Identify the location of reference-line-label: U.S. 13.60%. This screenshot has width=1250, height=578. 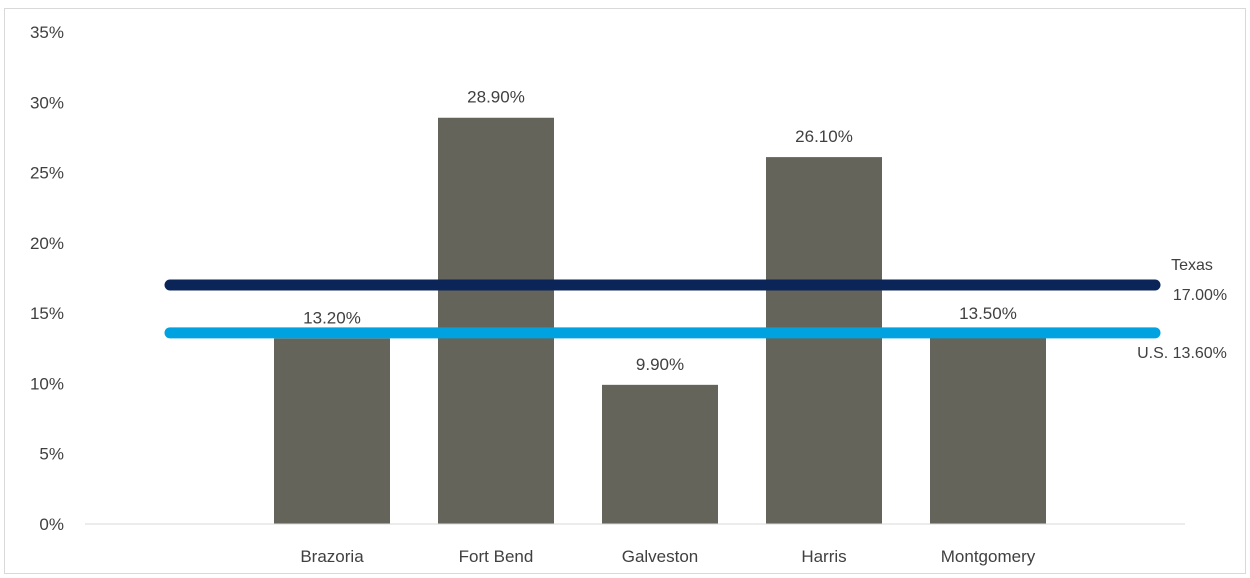
(1182, 353).